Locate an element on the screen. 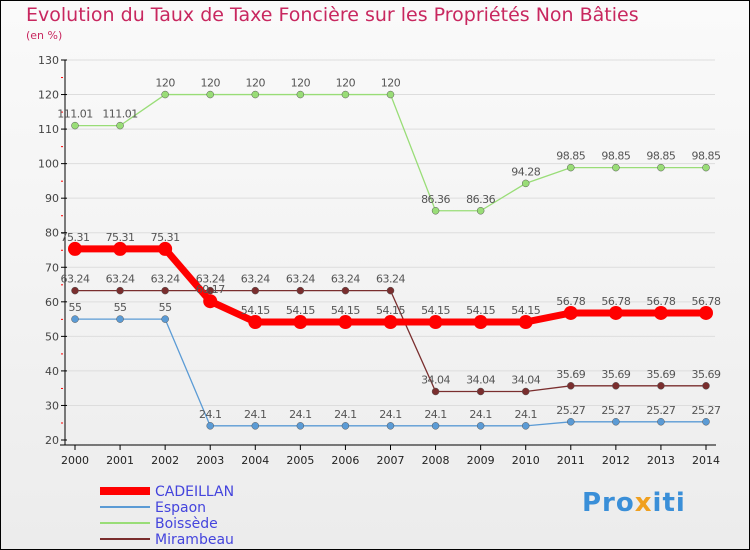 This screenshot has width=750, height=550. x-tick-label: 2009 is located at coordinates (481, 460).